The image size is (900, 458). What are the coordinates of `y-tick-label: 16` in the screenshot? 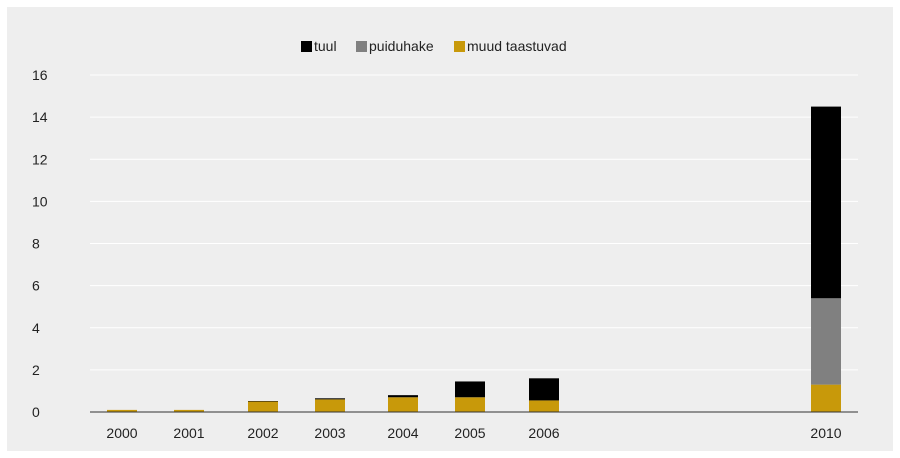 It's located at (40, 75).